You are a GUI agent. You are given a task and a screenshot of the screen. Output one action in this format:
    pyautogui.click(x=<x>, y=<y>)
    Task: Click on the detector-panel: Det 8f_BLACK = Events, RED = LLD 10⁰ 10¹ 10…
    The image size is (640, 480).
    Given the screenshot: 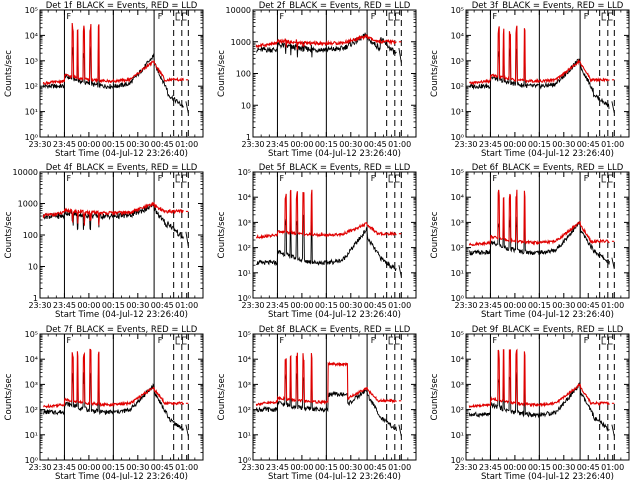 What is the action you would take?
    pyautogui.click(x=317, y=402)
    